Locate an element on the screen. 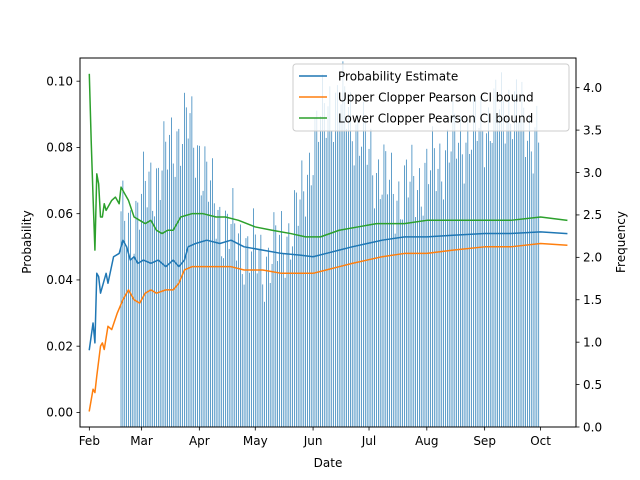 This screenshot has height=480, width=640. y-left-tick-label: 0.10 is located at coordinates (59, 81).